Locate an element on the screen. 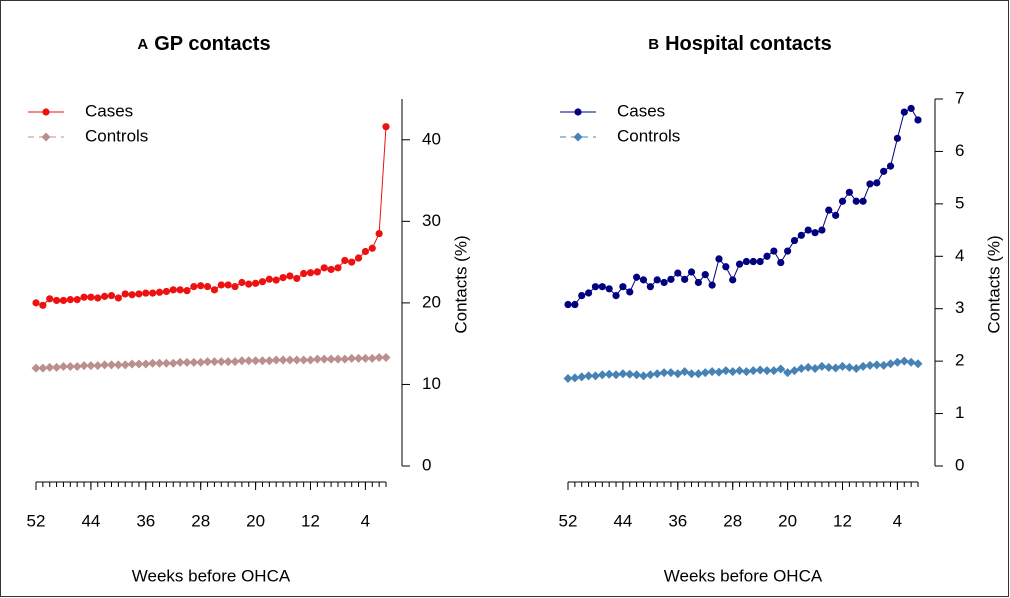  x-tick-label: 20 is located at coordinates (787, 520).